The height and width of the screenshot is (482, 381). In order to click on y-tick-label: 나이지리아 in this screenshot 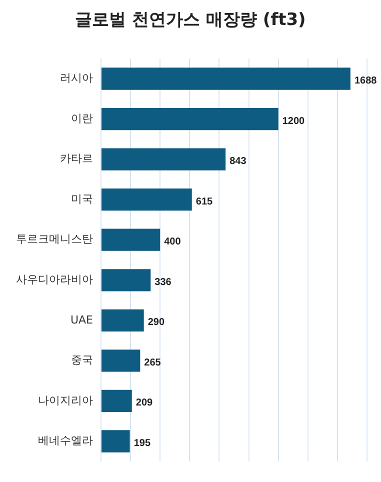, I will do `click(65, 400)`.